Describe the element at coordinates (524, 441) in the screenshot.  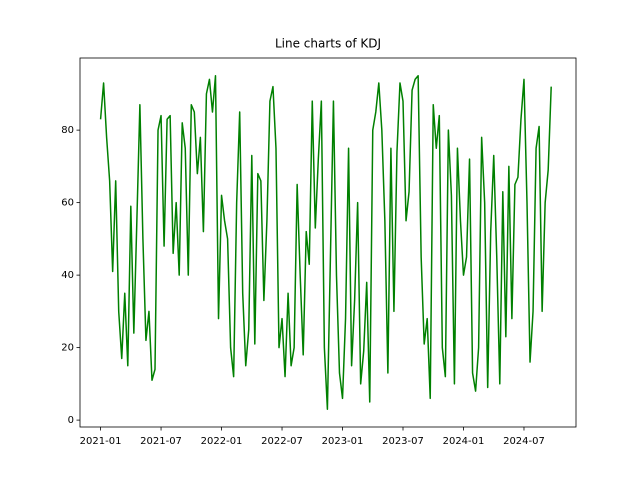
I see `x-tick-label: 2024-07` at that location.